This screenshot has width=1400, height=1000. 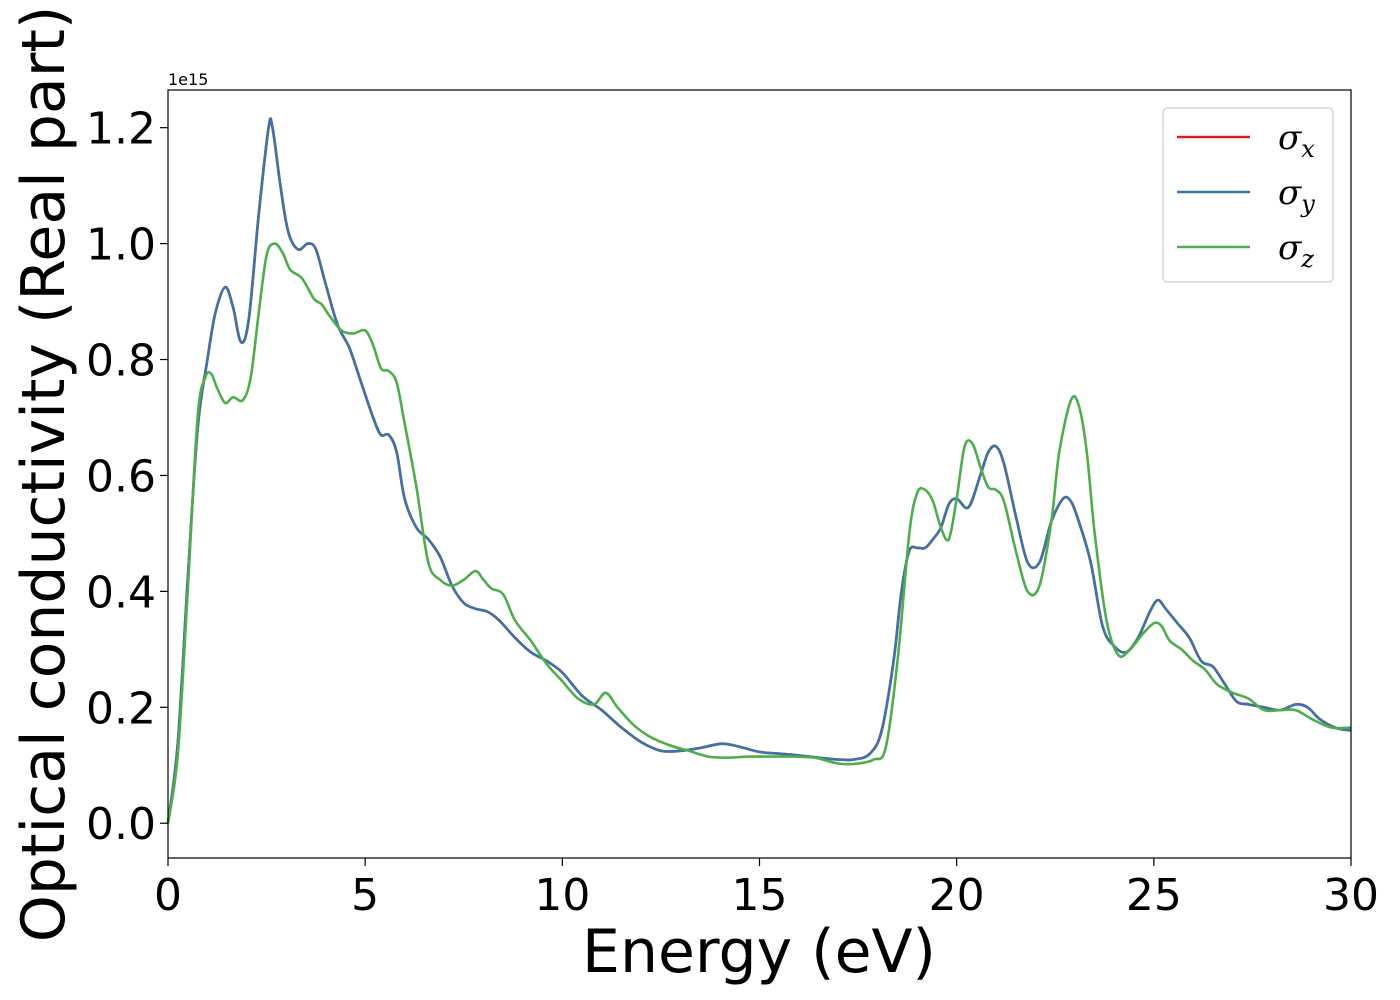 I want to click on y-tick-label: 0.6, so click(x=121, y=476).